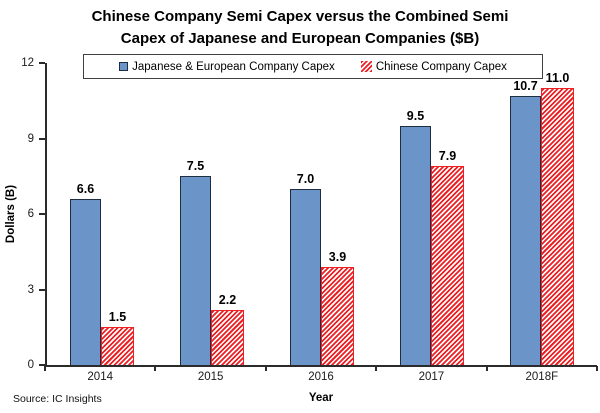  Describe the element at coordinates (321, 398) in the screenshot. I see `x-axis-title: Year` at that location.